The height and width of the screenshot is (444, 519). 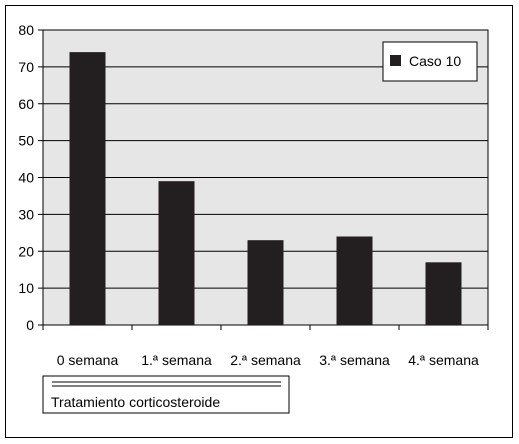 What do you see at coordinates (395, 60) in the screenshot?
I see `legend-swatch` at bounding box center [395, 60].